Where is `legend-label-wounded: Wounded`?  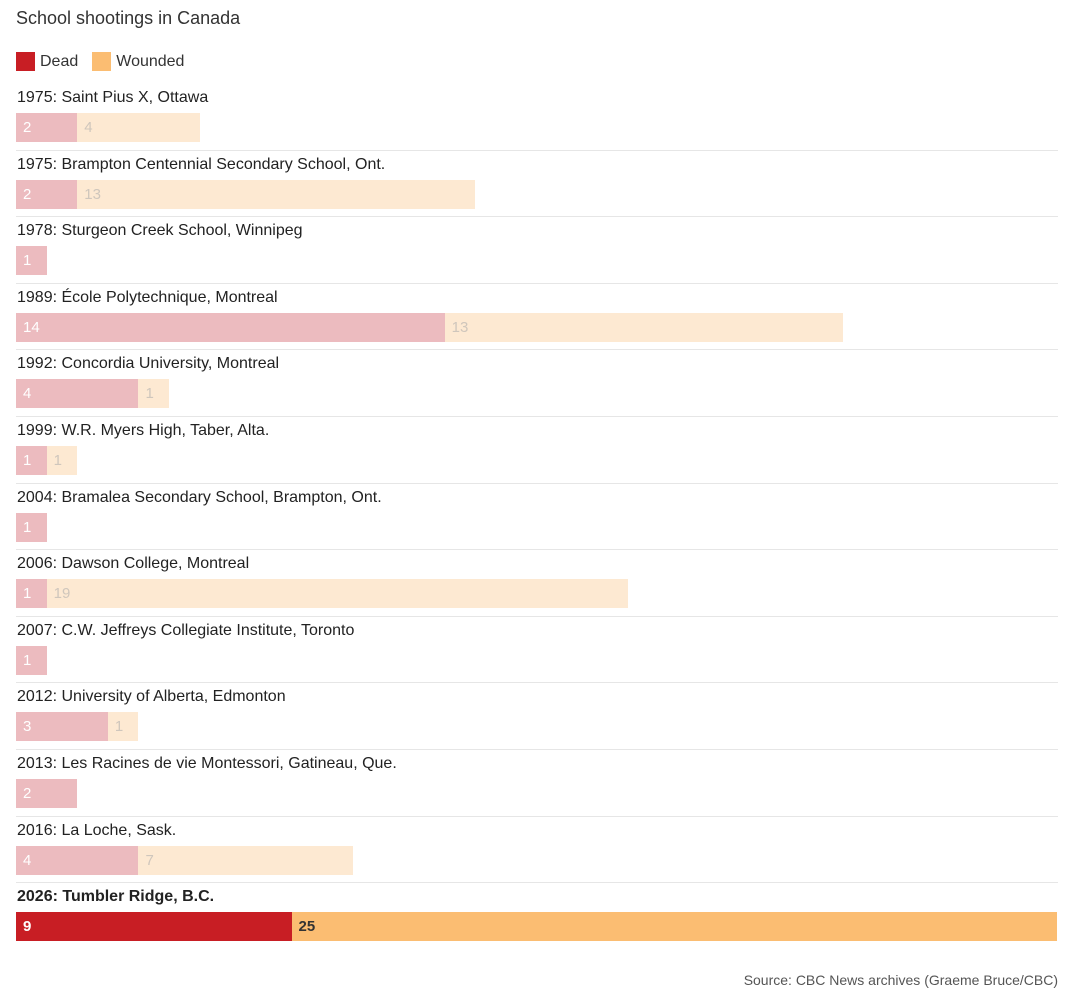 legend-label-wounded: Wounded is located at coordinates (150, 61).